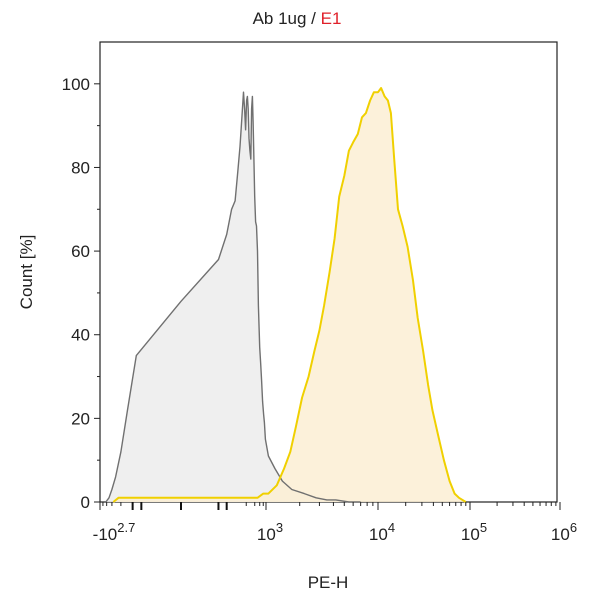 The image size is (593, 600). Describe the element at coordinates (80, 335) in the screenshot. I see `y-tick-label: 40` at that location.